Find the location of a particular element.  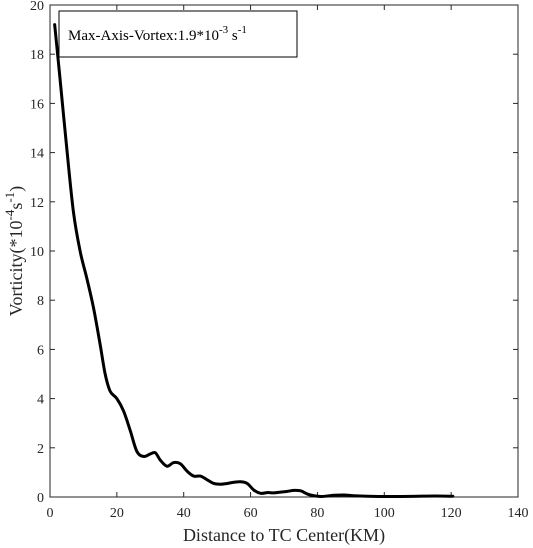

y-tick-label: 12 is located at coordinates (37, 203).